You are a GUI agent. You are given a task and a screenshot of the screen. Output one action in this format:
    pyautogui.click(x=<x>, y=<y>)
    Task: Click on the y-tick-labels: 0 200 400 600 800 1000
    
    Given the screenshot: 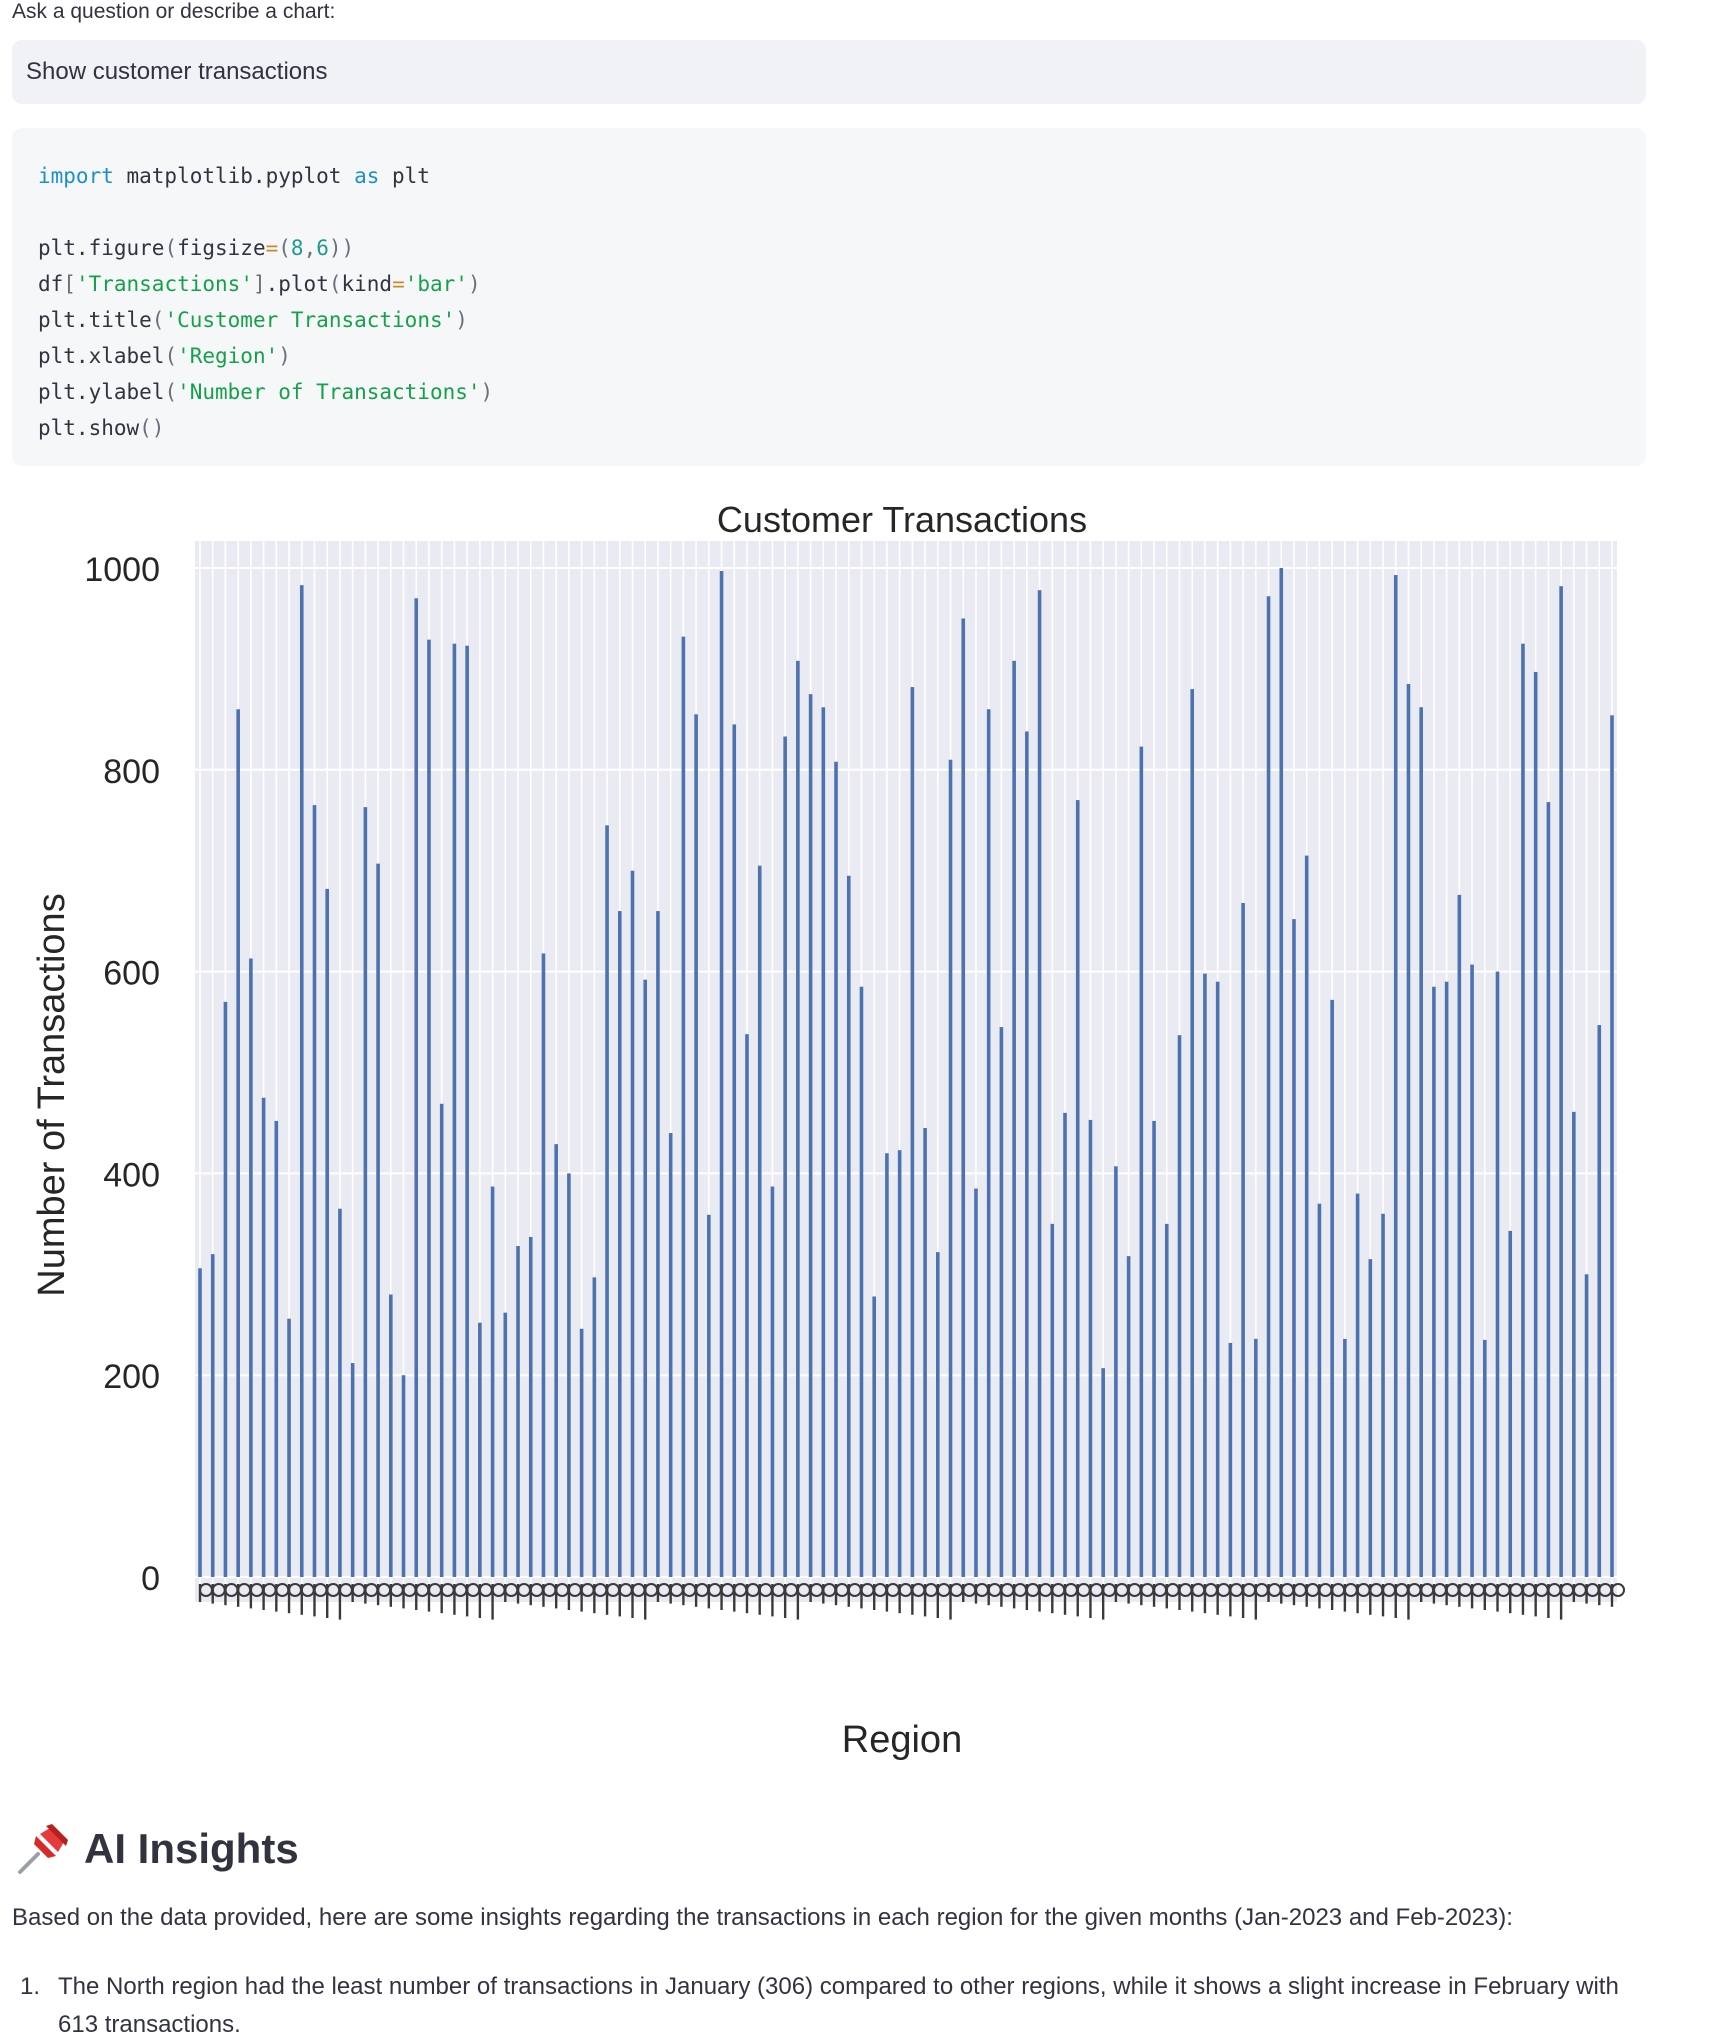 What is the action you would take?
    pyautogui.click(x=122, y=1074)
    